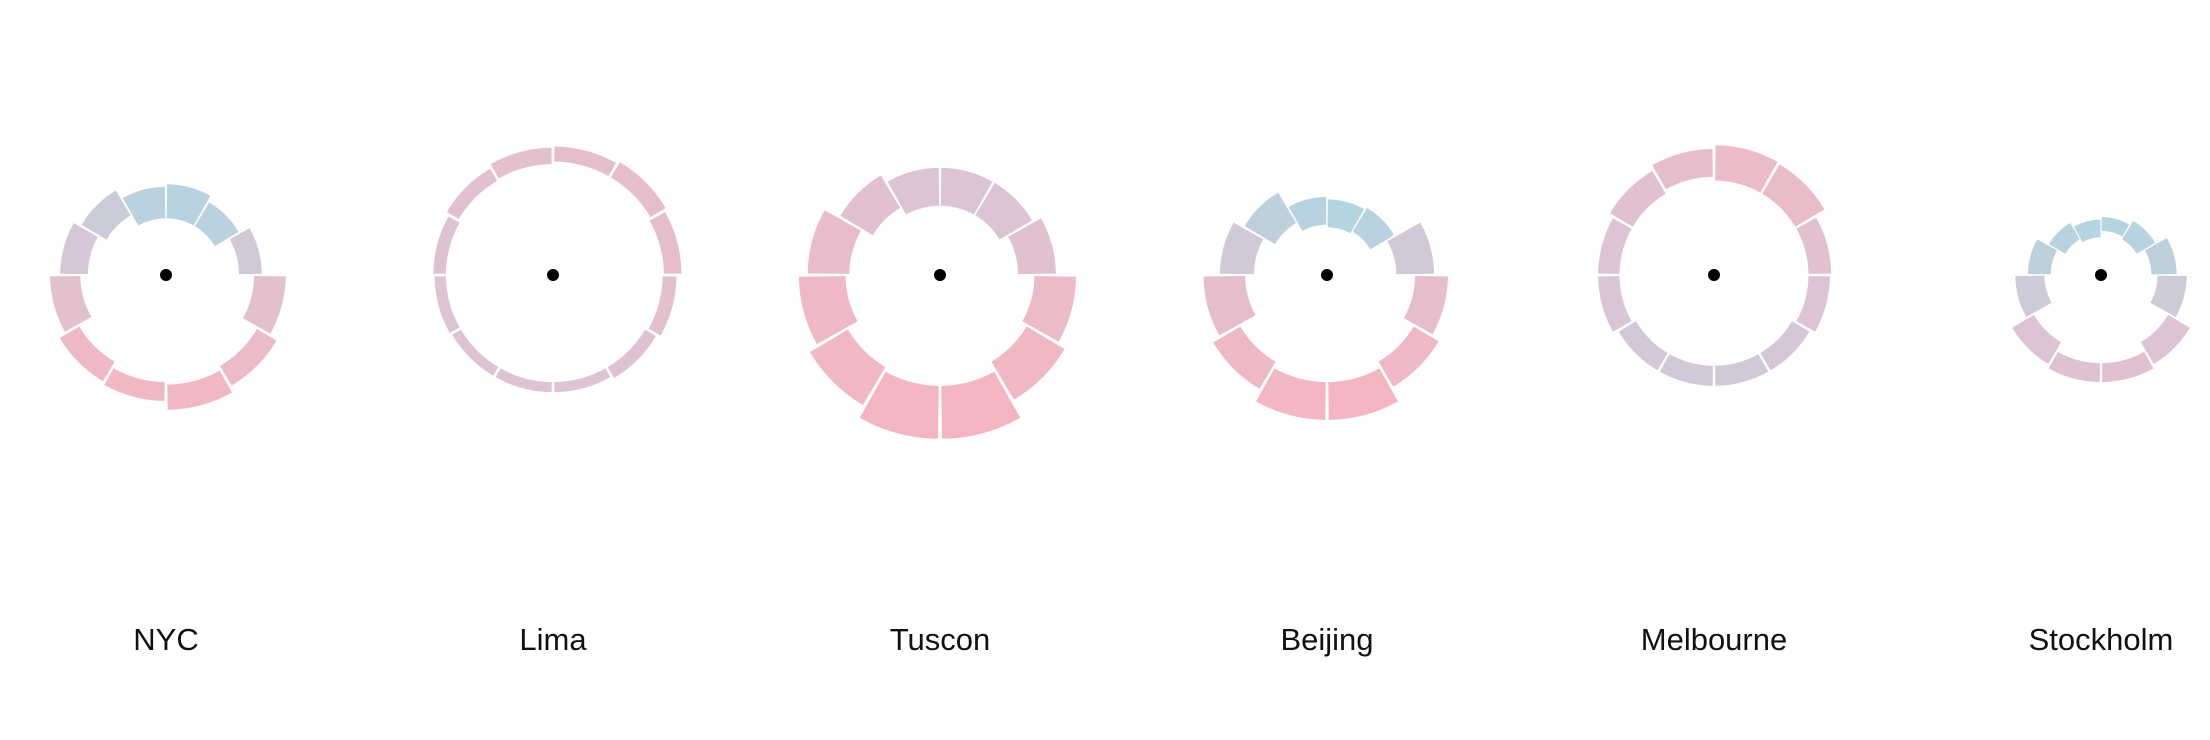 This screenshot has height=740, width=2210. I want to click on radial-chart-tuscon: Tuscon, so click(937, 412).